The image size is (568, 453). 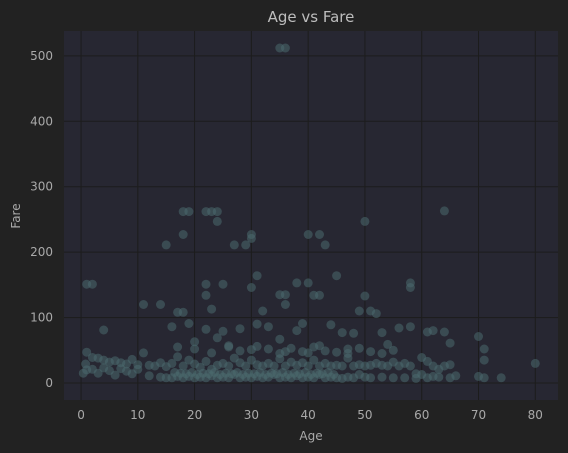 I want to click on y-tick-label: 0, so click(x=49, y=383).